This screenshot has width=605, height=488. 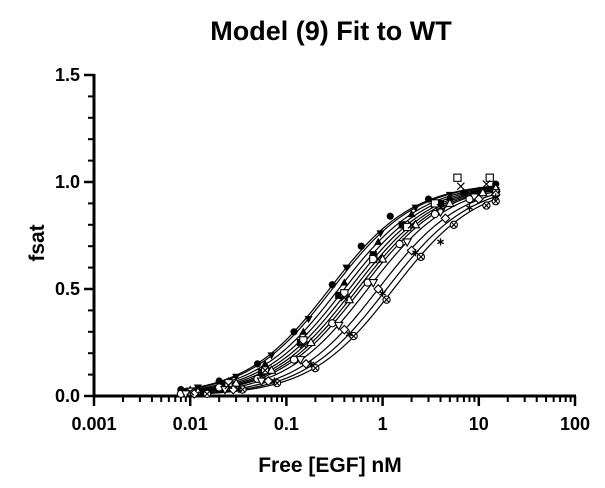 What do you see at coordinates (67, 182) in the screenshot?
I see `y-tick-label: 1.0` at bounding box center [67, 182].